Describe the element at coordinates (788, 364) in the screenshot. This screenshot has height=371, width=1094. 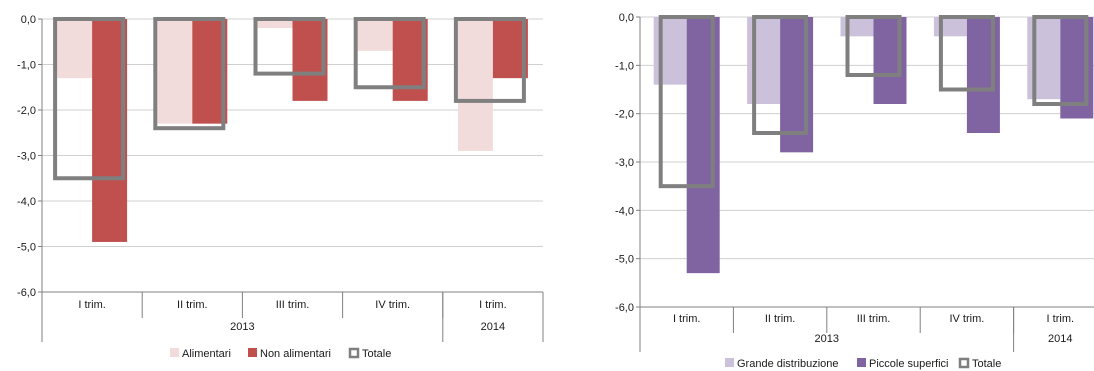
I see `legend-label: Grande distribuzione` at that location.